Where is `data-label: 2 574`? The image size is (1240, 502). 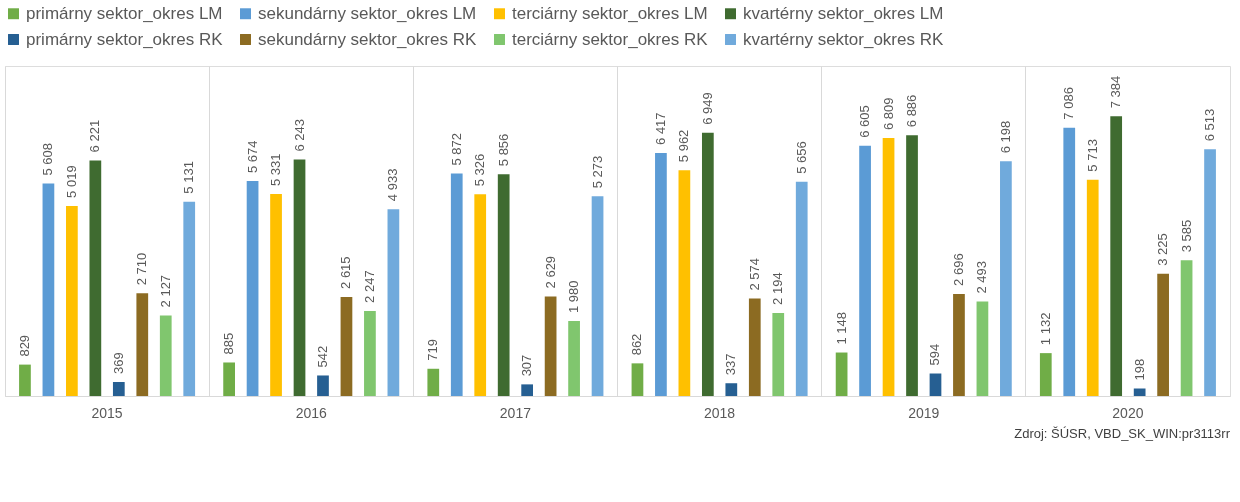
data-label: 2 574 is located at coordinates (754, 274).